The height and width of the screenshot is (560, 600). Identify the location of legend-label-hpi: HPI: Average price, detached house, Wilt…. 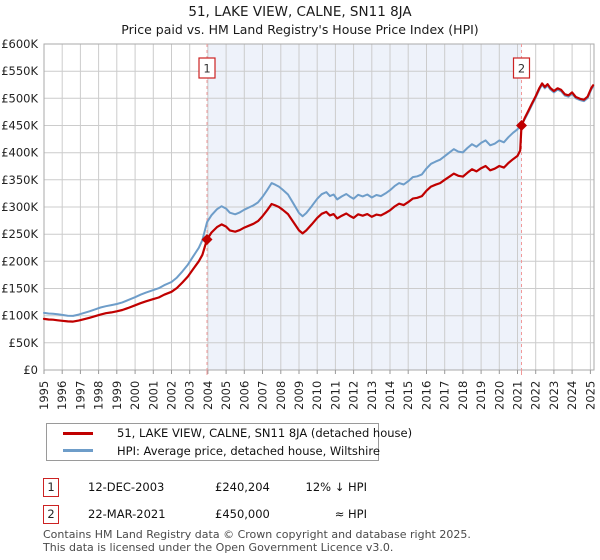
(248, 450).